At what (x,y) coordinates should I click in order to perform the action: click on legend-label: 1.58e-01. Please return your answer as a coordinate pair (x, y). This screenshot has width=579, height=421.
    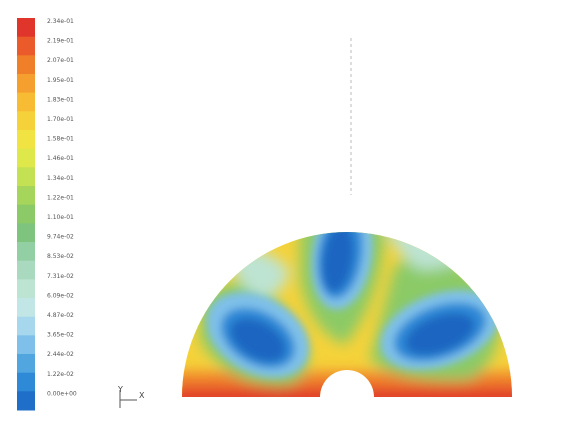
    Looking at the image, I should click on (60, 139).